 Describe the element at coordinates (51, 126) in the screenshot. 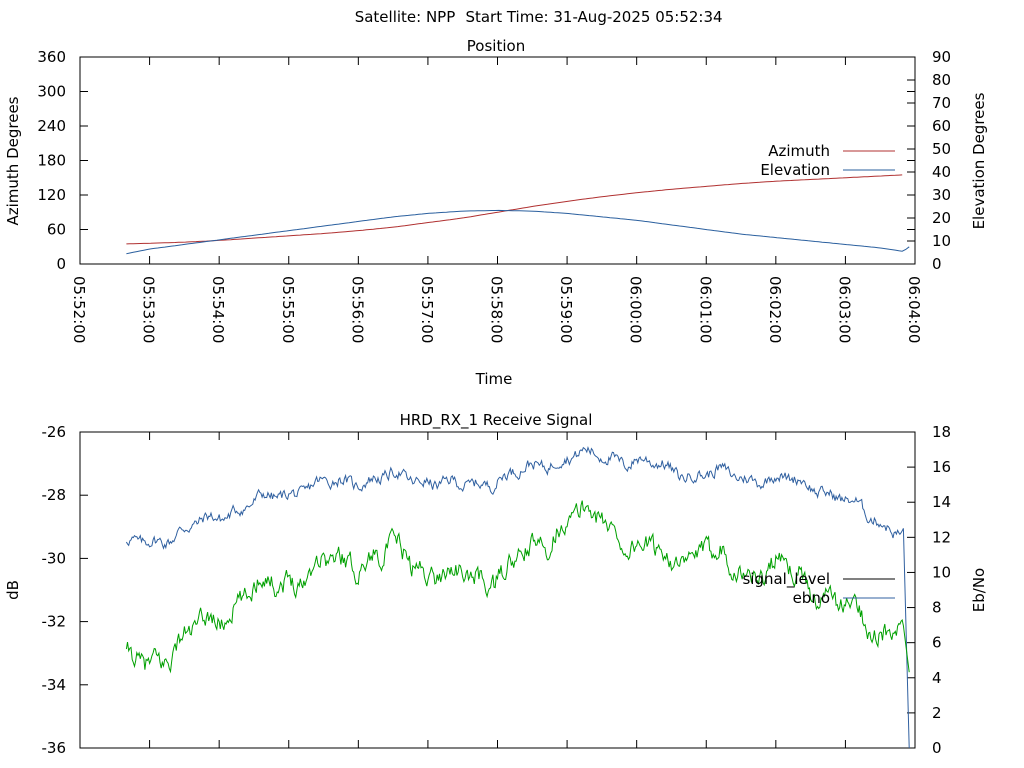

I see `position-y-tick-label: 240` at that location.